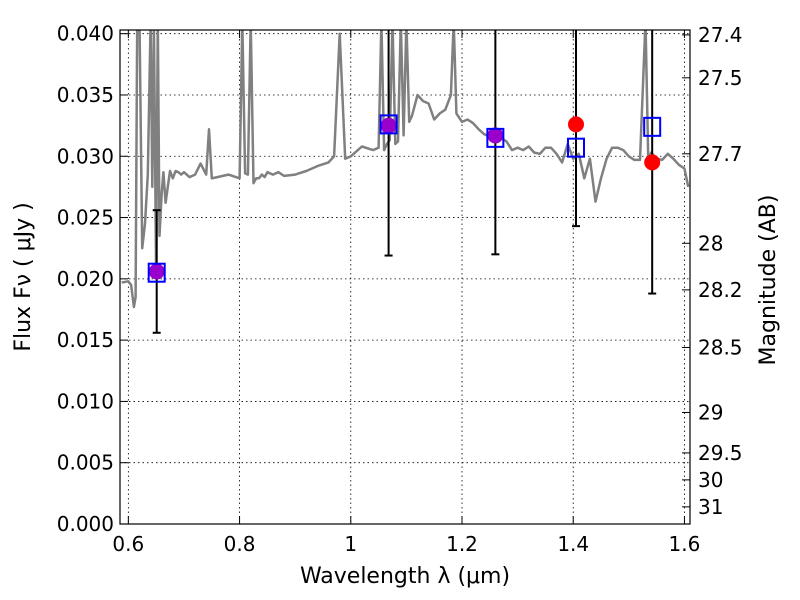 Image resolution: width=800 pixels, height=600 pixels. Describe the element at coordinates (720, 154) in the screenshot. I see `right-tick-label-2: 27.7` at that location.